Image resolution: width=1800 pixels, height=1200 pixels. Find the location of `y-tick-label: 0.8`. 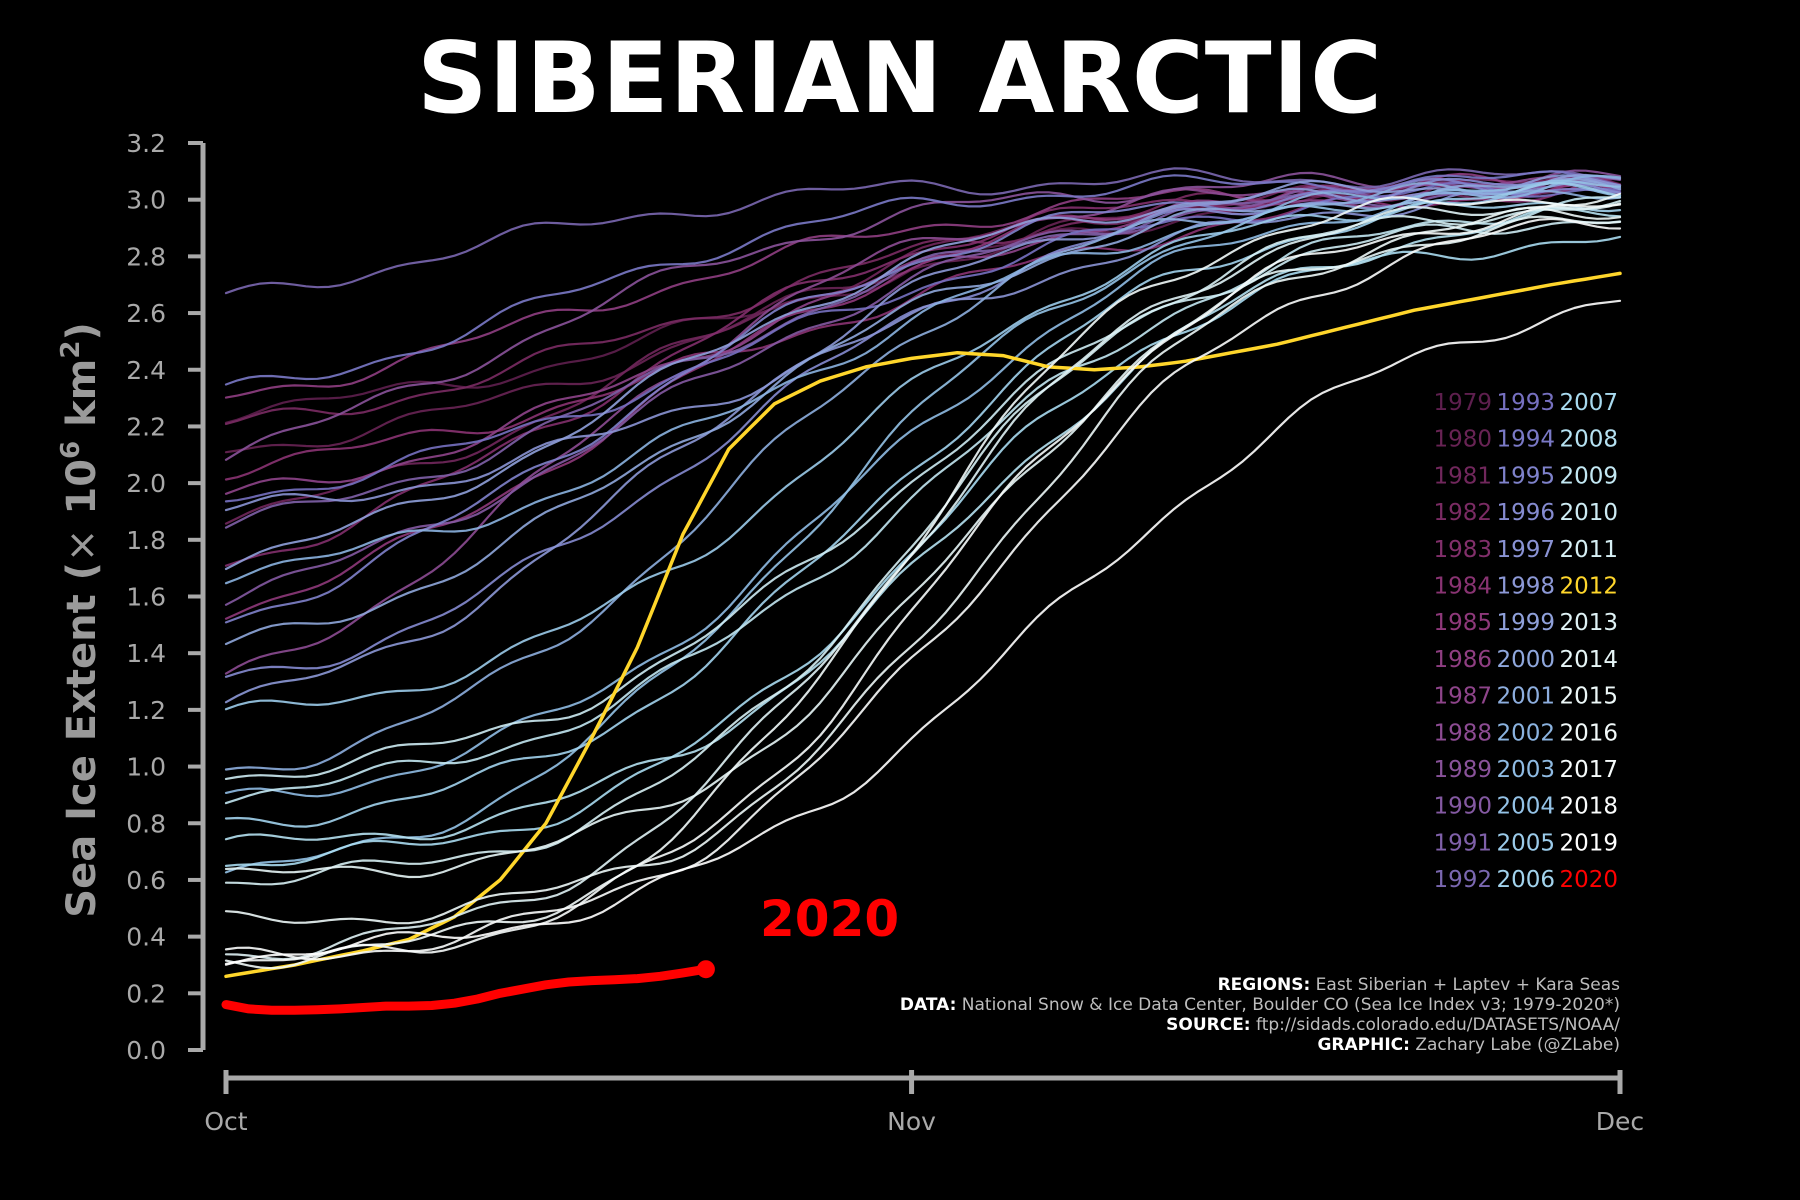

y-tick-label: 0.8 is located at coordinates (146, 823).